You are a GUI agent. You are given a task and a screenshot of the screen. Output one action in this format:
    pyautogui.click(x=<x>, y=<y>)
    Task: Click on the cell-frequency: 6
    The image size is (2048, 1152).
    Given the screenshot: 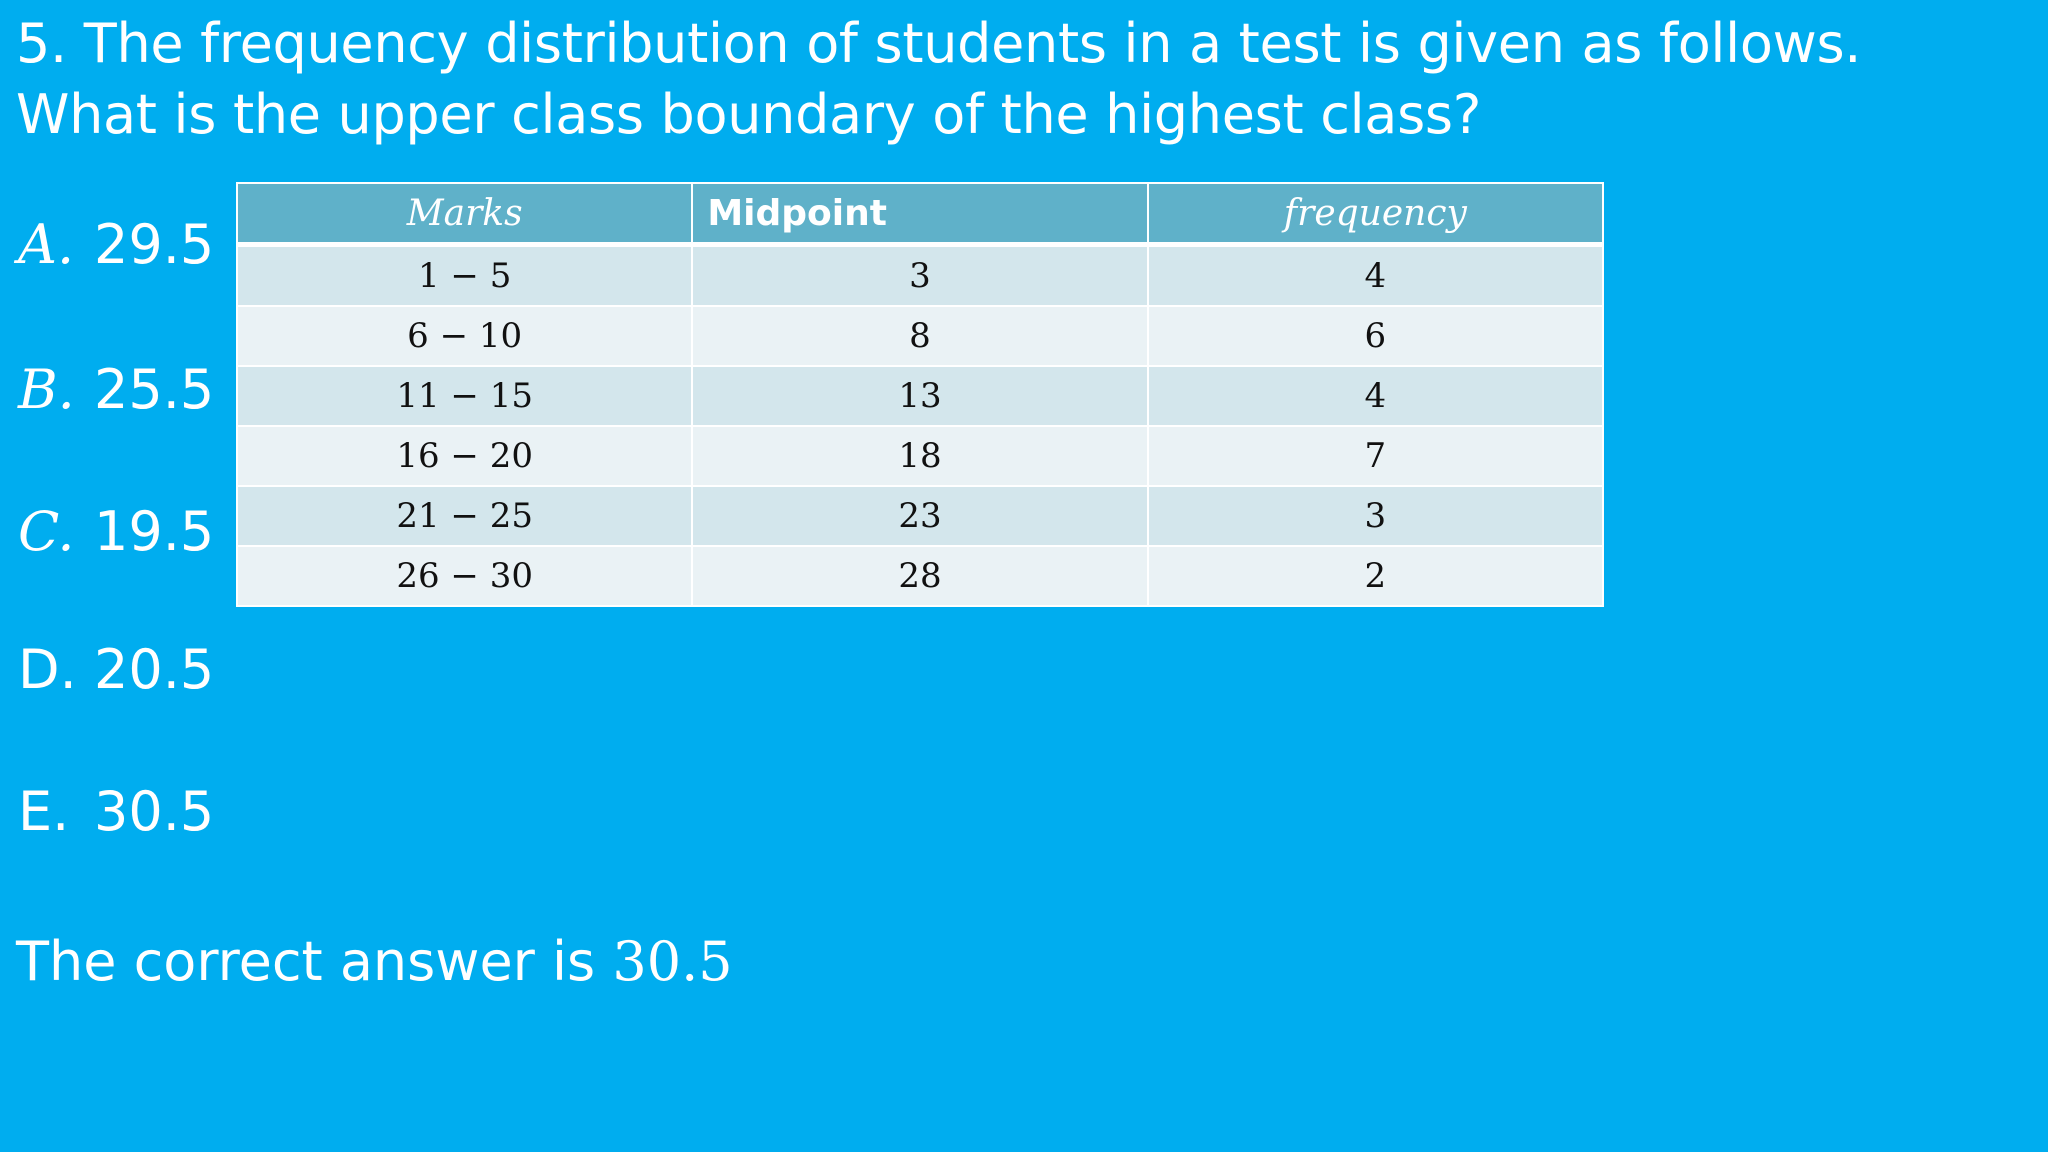 What is the action you would take?
    pyautogui.click(x=1375, y=336)
    